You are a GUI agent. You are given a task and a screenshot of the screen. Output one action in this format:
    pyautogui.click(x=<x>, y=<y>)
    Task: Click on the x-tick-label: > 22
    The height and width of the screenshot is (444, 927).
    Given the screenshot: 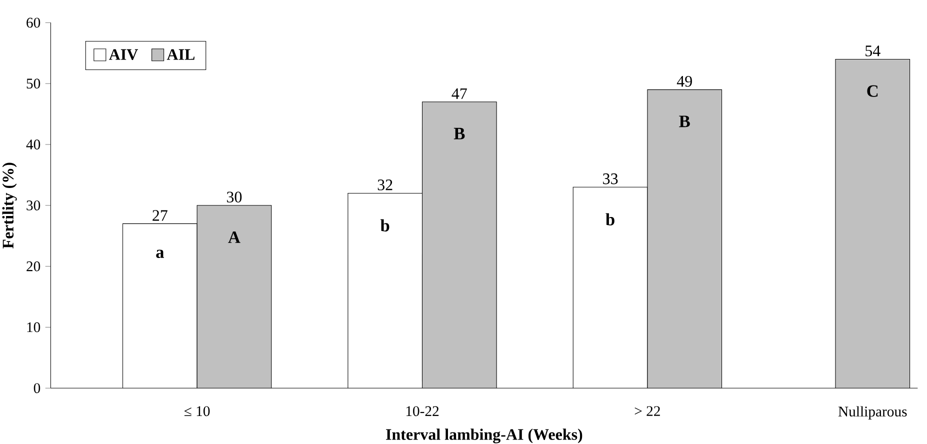 What is the action you would take?
    pyautogui.click(x=647, y=411)
    